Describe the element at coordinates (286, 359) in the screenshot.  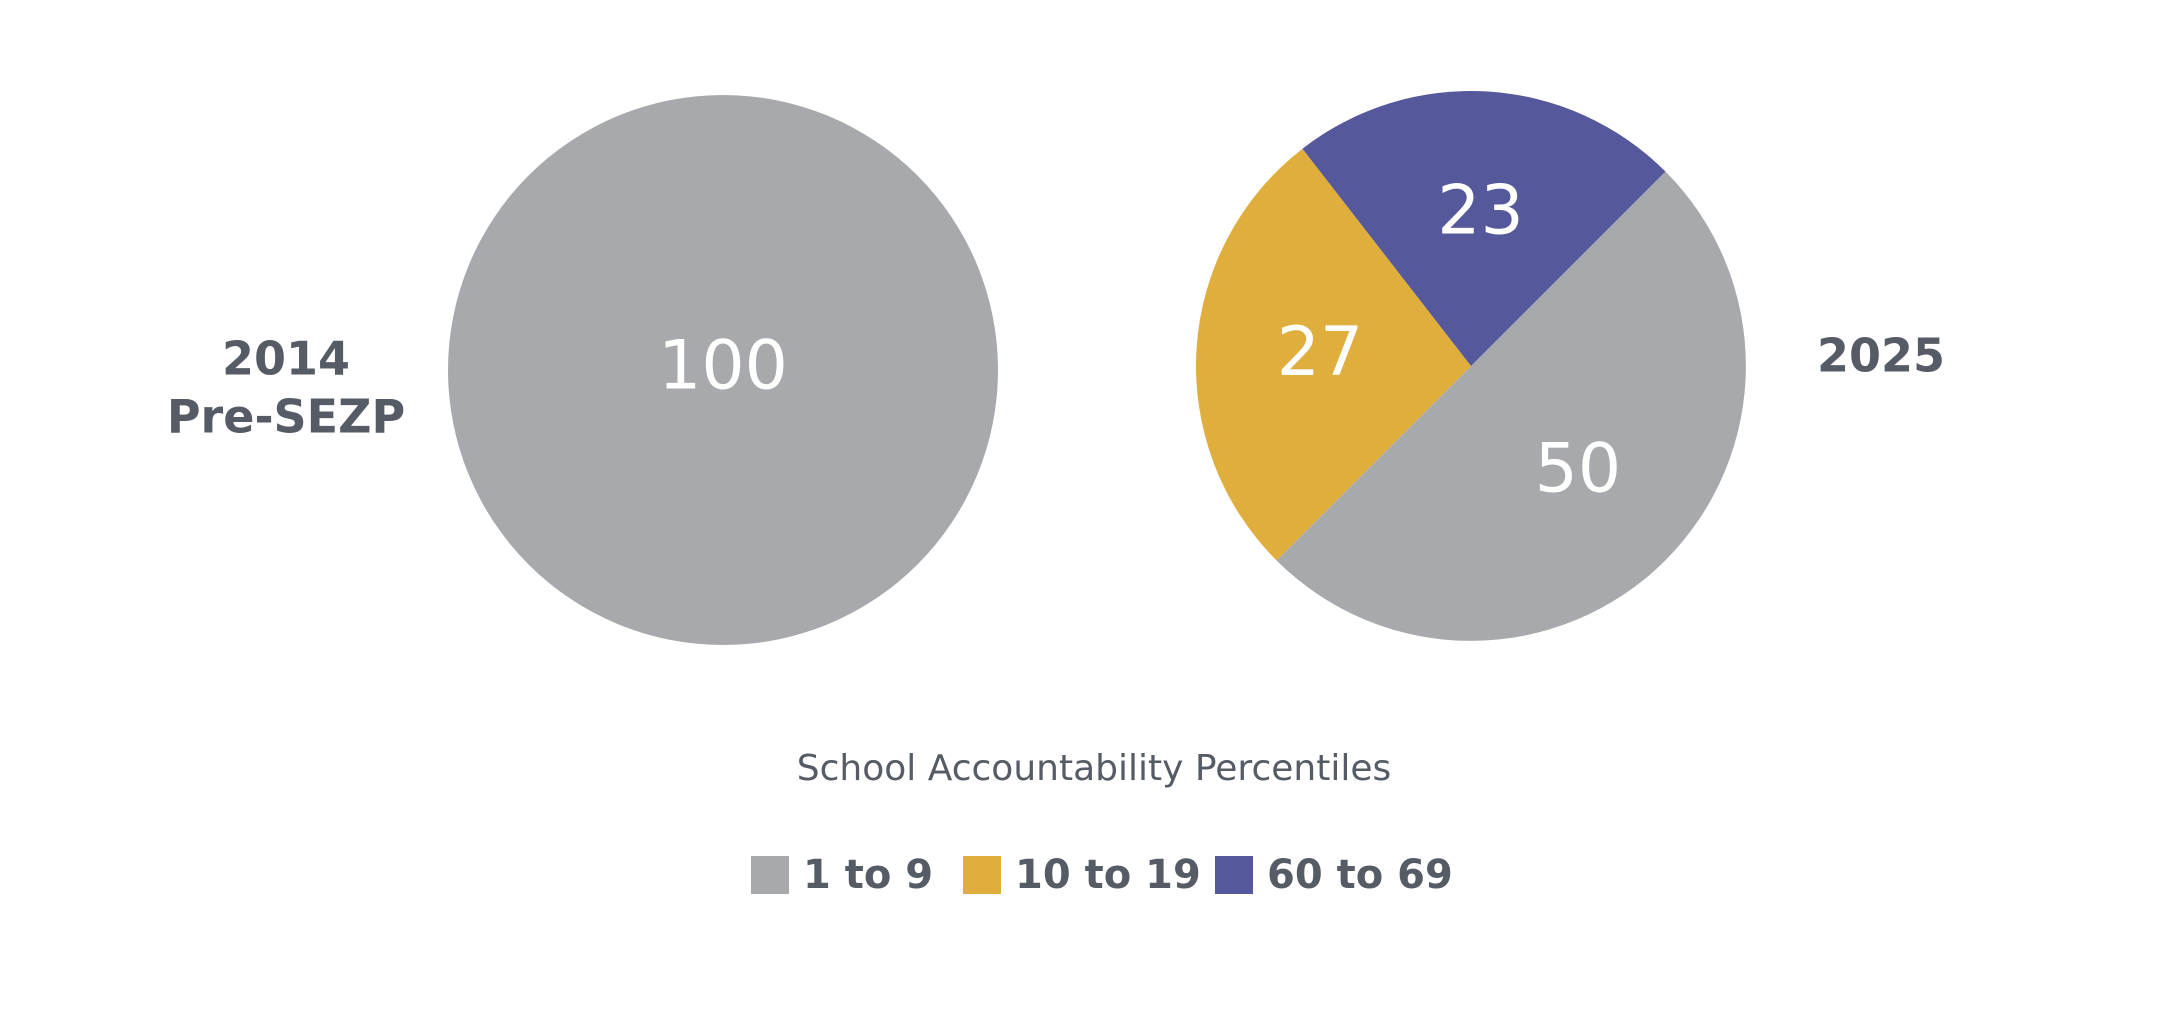
I see `pie-title: 2014` at that location.